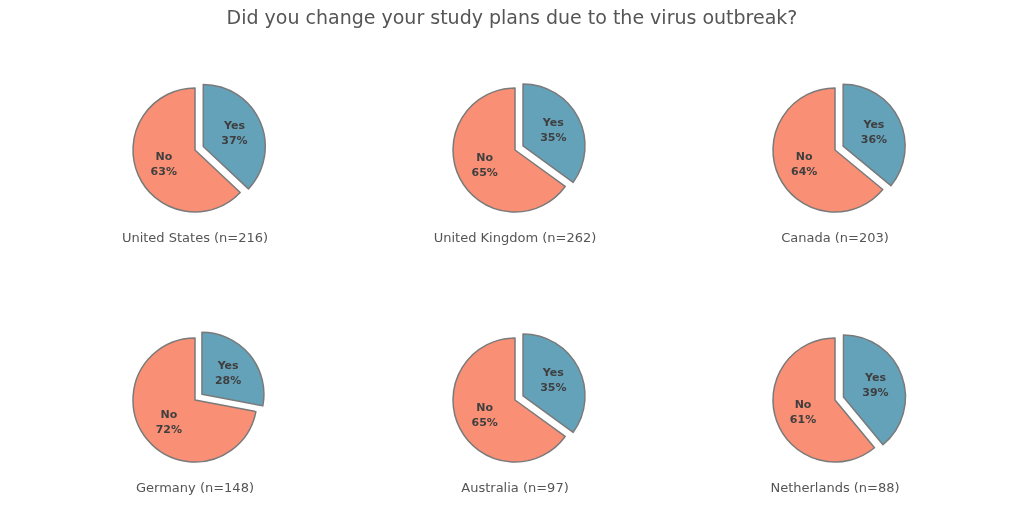  What do you see at coordinates (168, 429) in the screenshot?
I see `data-label: 72%` at bounding box center [168, 429].